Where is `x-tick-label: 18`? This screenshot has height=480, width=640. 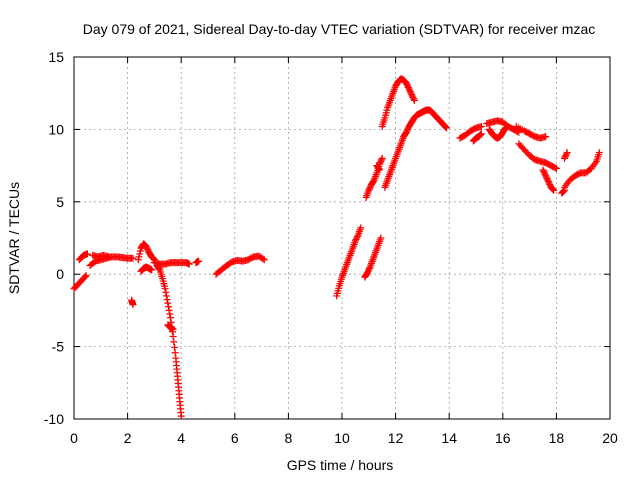 x-tick-label: 18 is located at coordinates (557, 438).